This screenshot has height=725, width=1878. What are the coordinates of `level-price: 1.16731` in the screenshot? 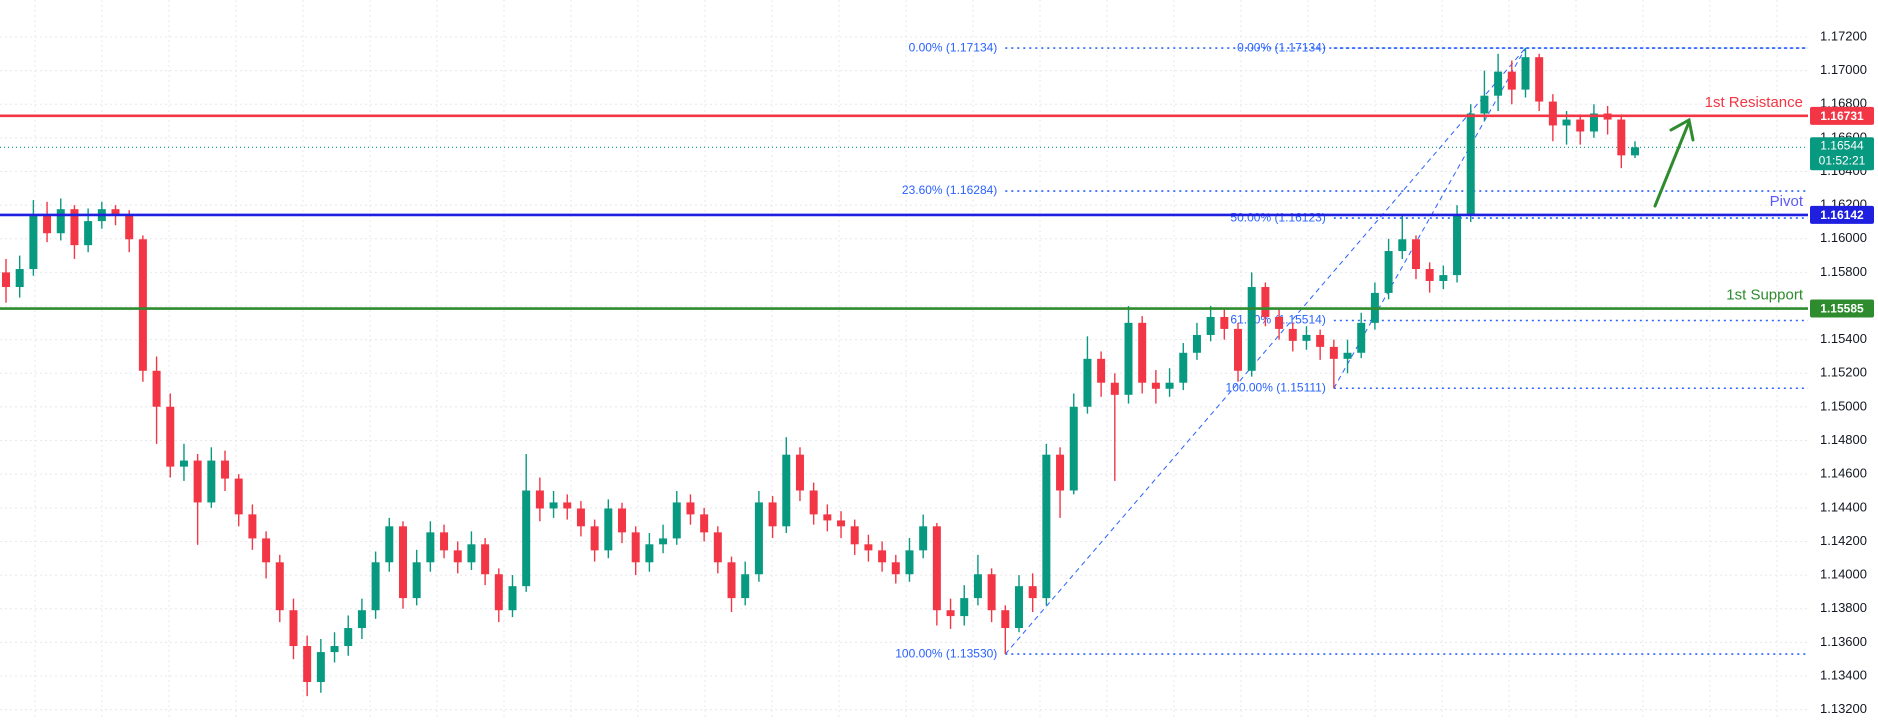 It's located at (1842, 116).